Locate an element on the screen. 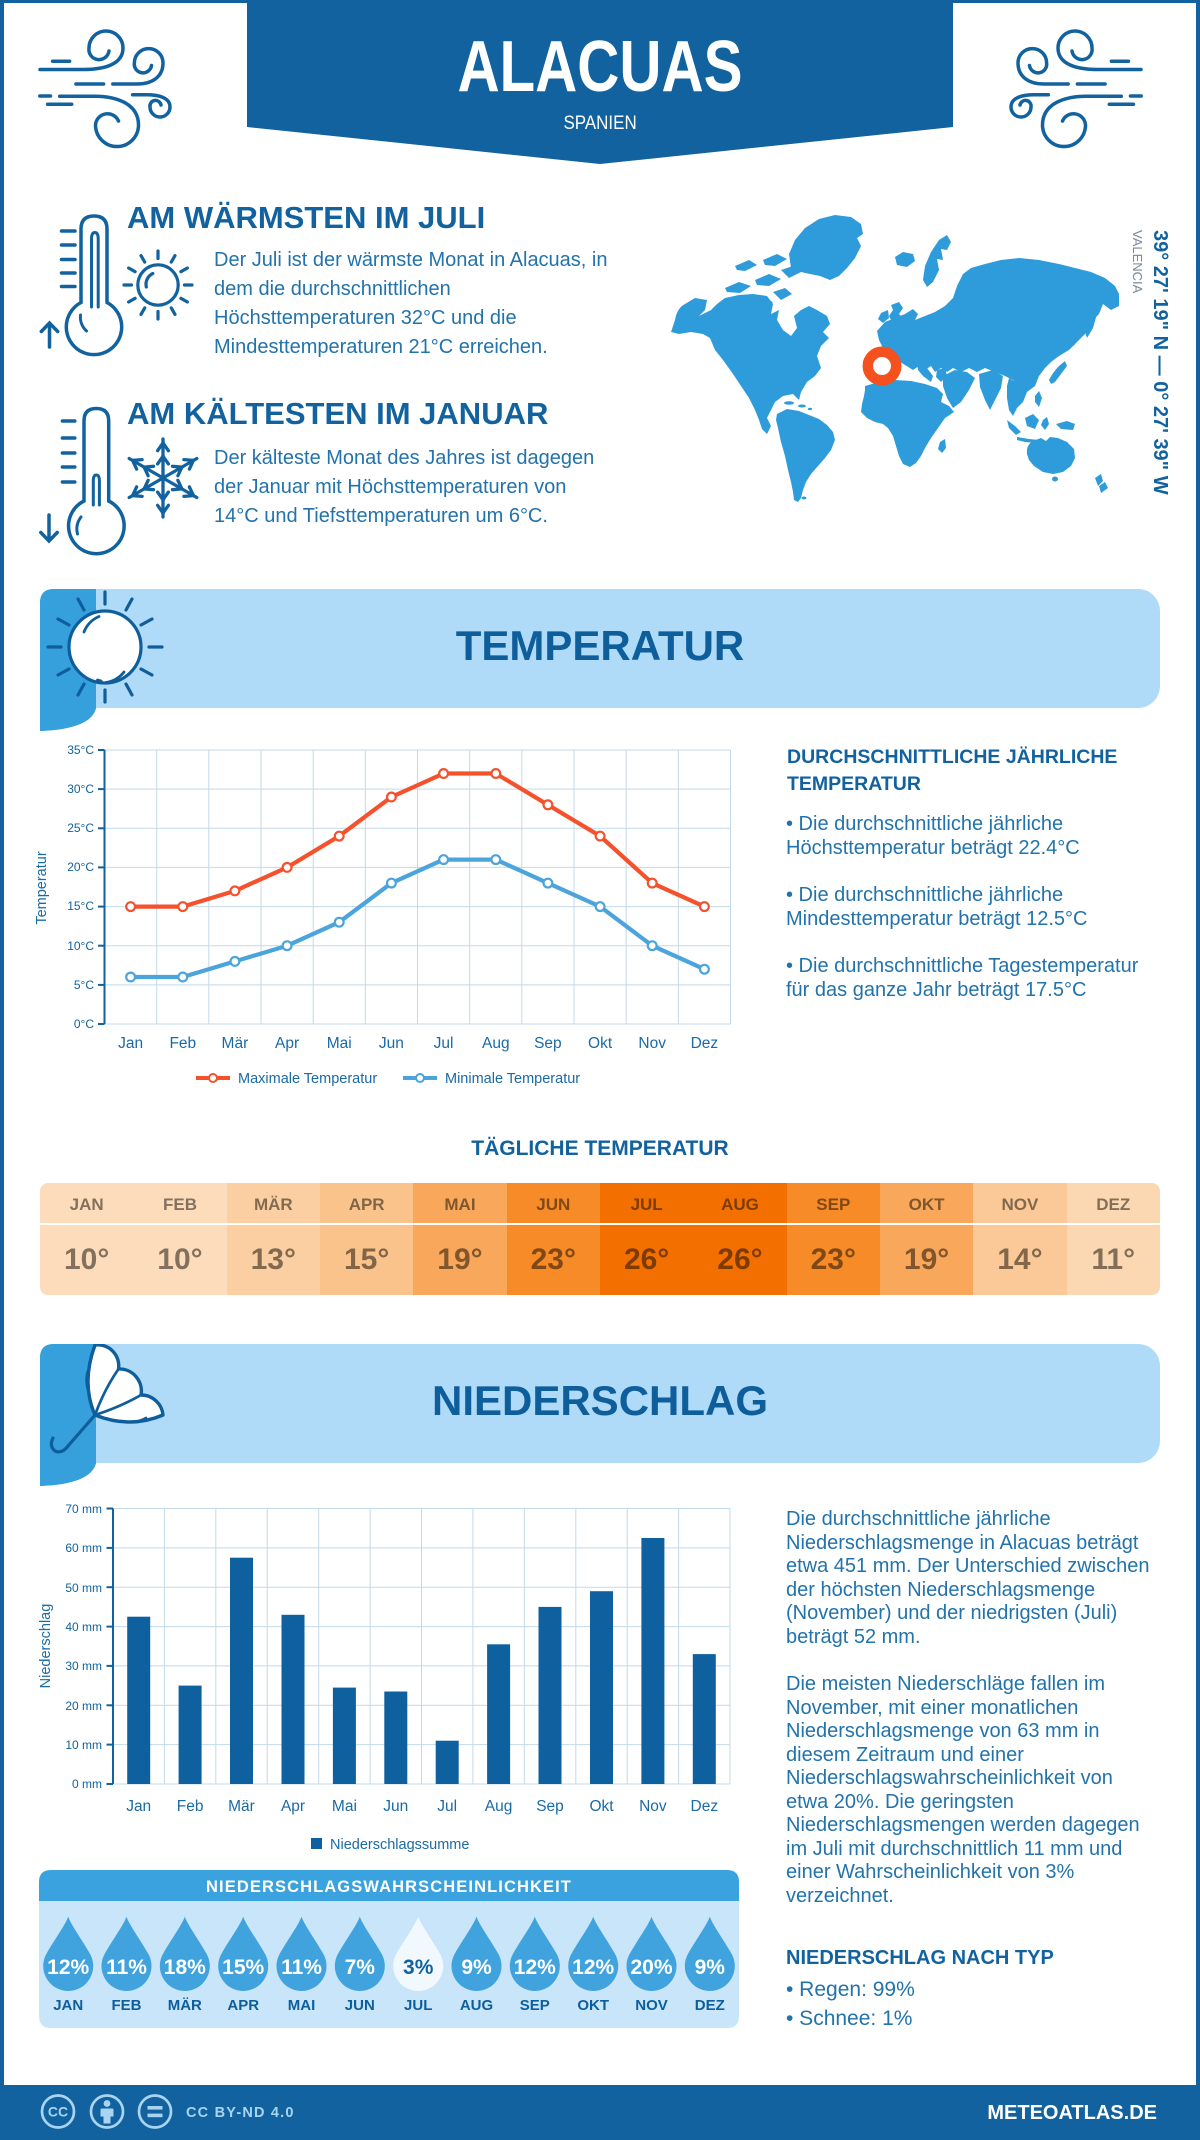  svg-text: APR is located at coordinates (243, 2005).